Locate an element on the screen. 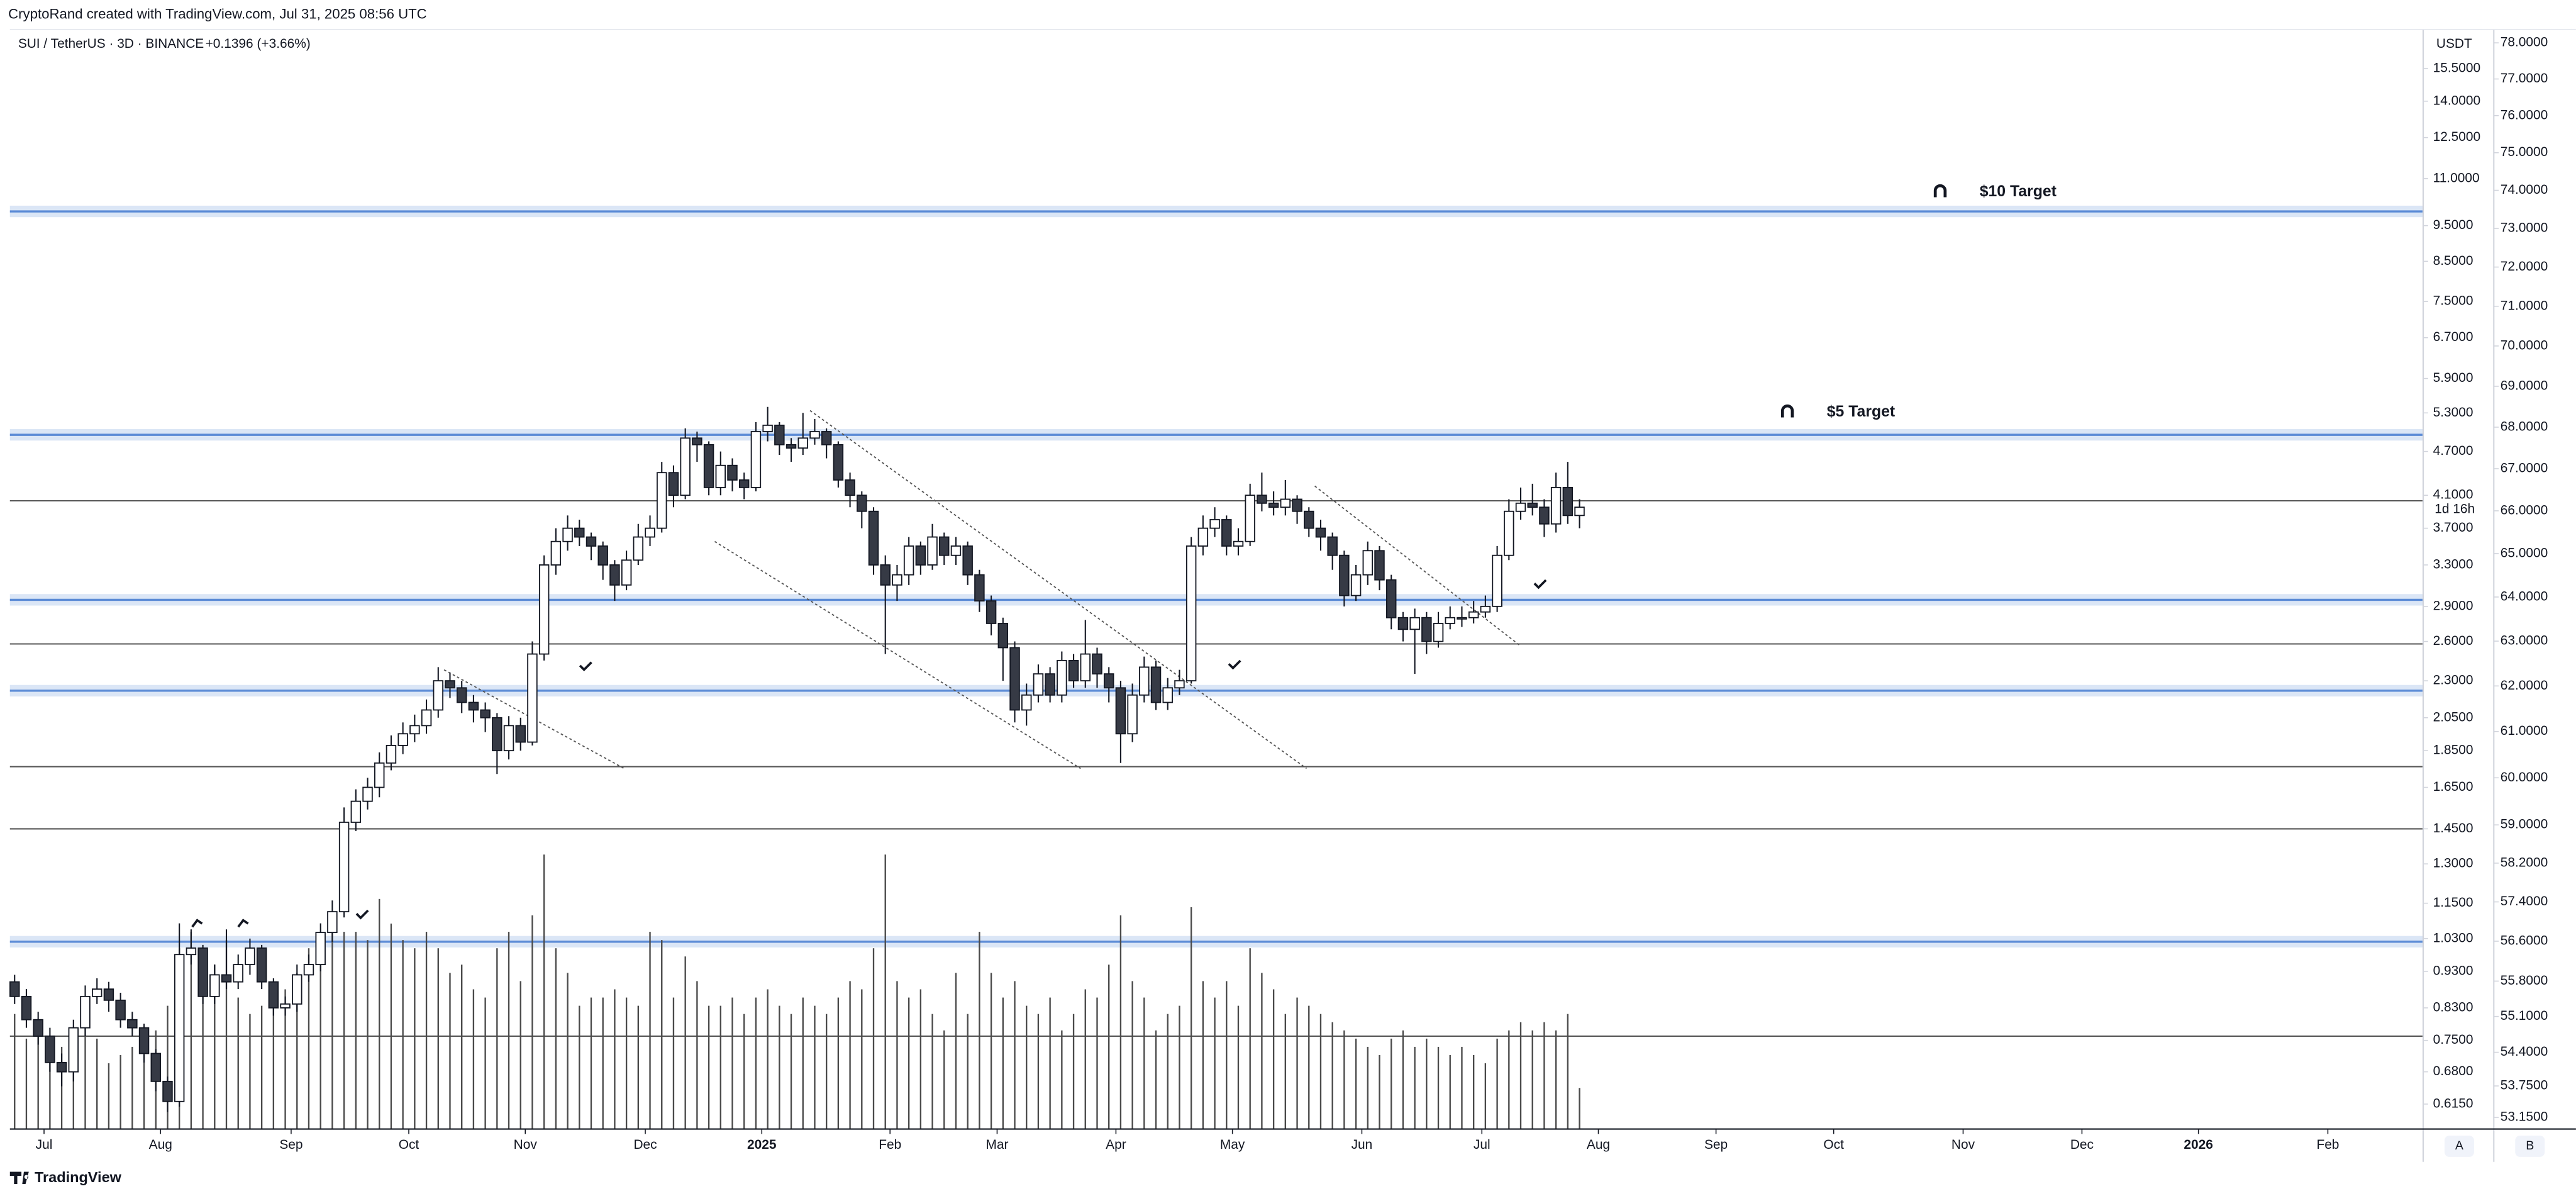  annotation: $5 Target is located at coordinates (1861, 411).